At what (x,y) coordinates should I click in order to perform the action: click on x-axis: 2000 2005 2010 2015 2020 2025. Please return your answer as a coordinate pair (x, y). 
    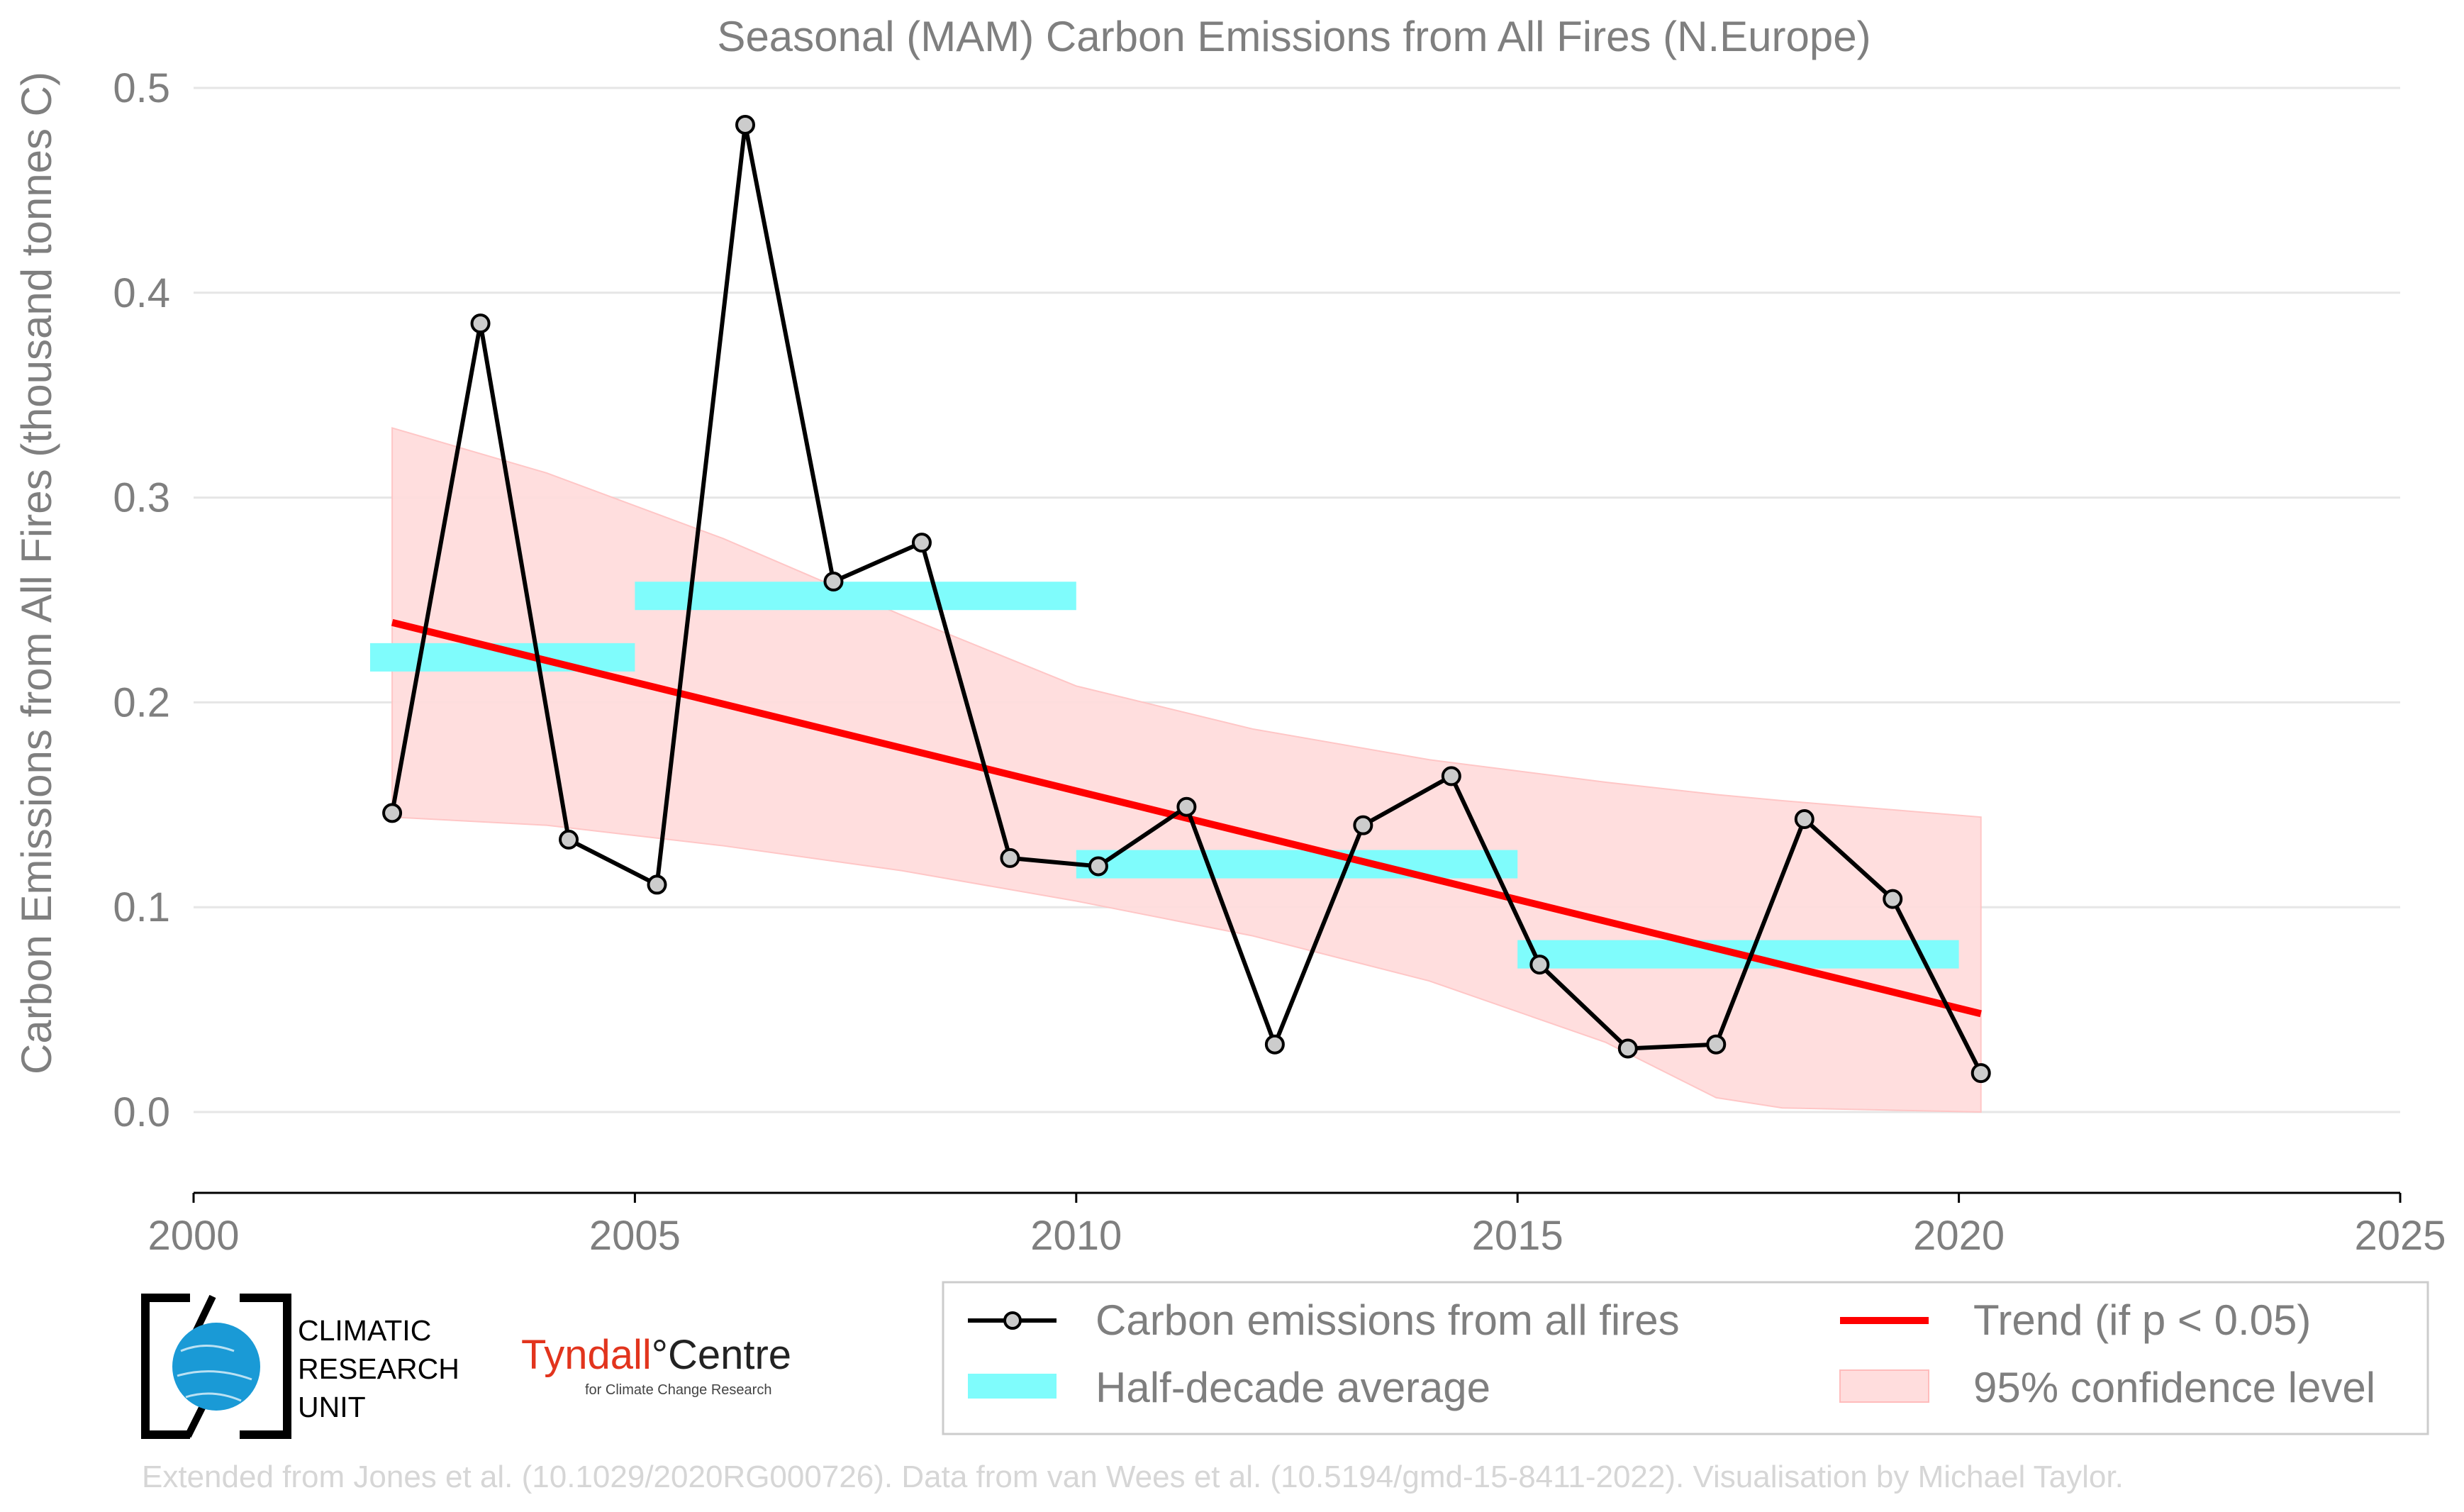
    Looking at the image, I should click on (1296, 1225).